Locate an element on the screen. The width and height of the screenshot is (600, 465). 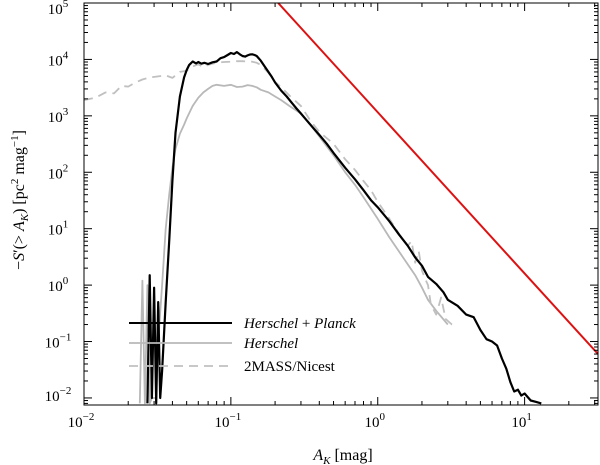
legend-entry: 2MASS/Nicest is located at coordinates (290, 367).